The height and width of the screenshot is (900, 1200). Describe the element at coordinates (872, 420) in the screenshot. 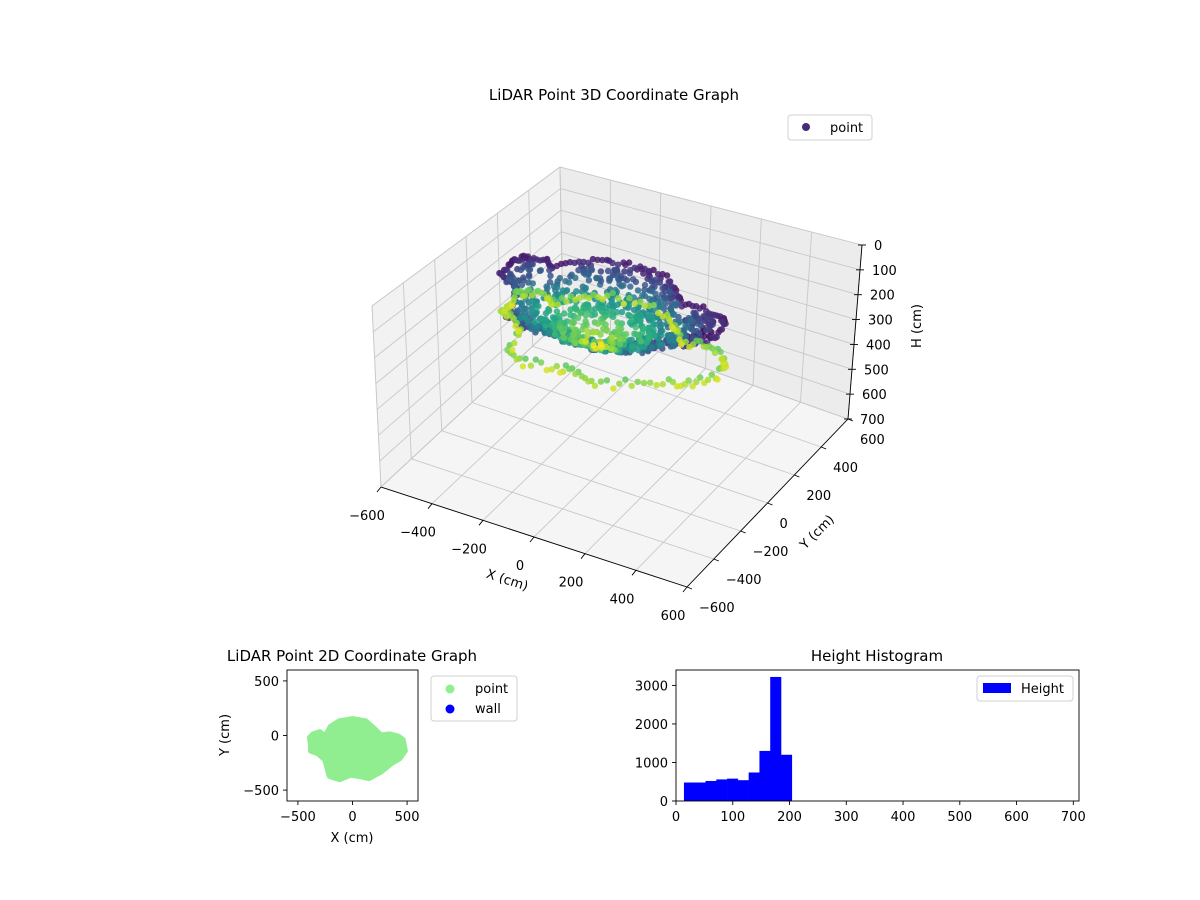

I see `z-tick-label-3d: 700` at that location.